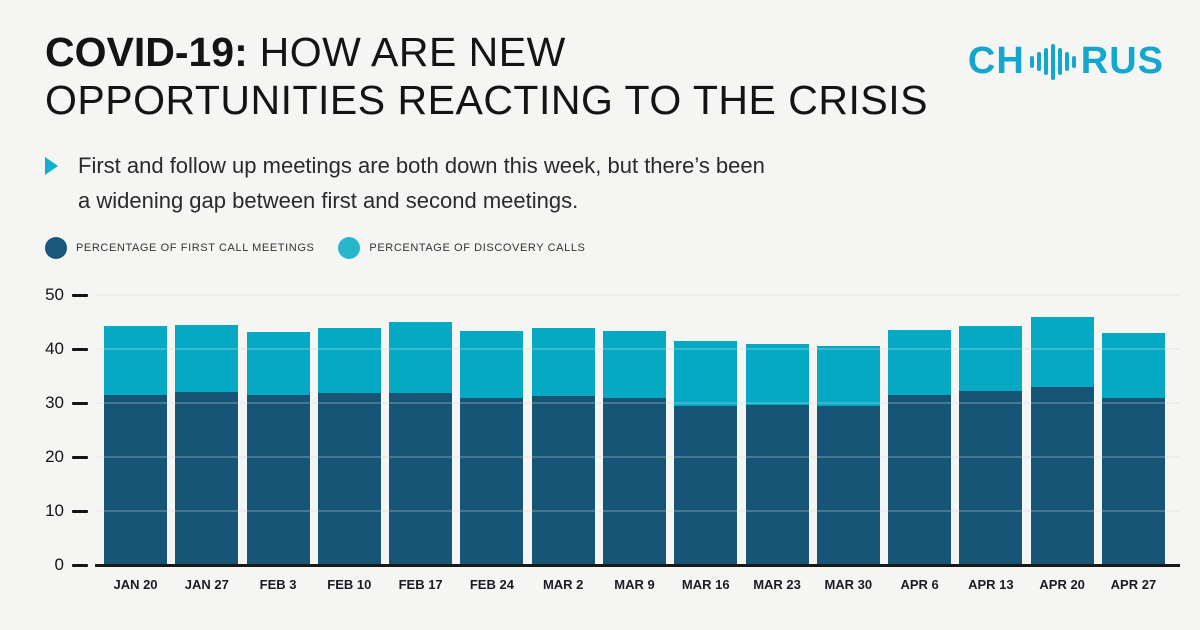  Describe the element at coordinates (491, 584) in the screenshot. I see `x-axis-label: FEB 24` at that location.